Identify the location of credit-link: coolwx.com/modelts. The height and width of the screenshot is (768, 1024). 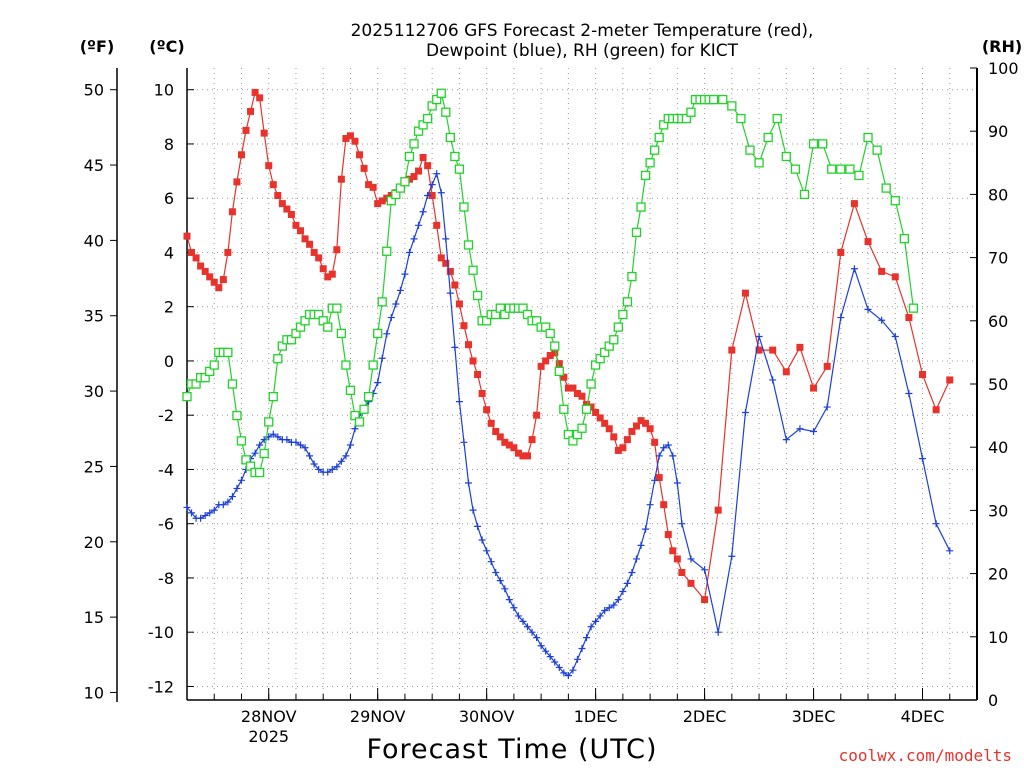
(925, 755).